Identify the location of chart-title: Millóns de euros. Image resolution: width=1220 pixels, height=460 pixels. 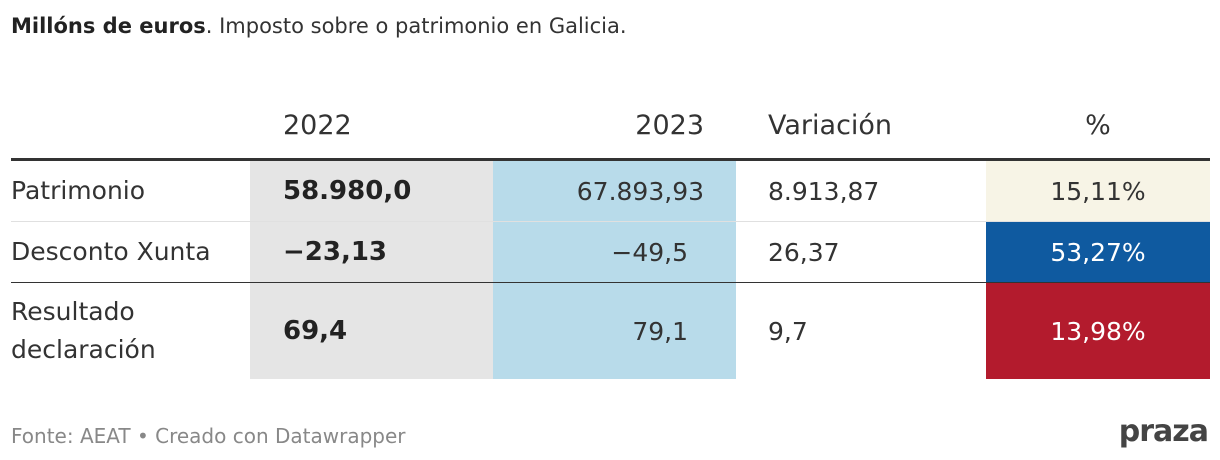
(108, 26).